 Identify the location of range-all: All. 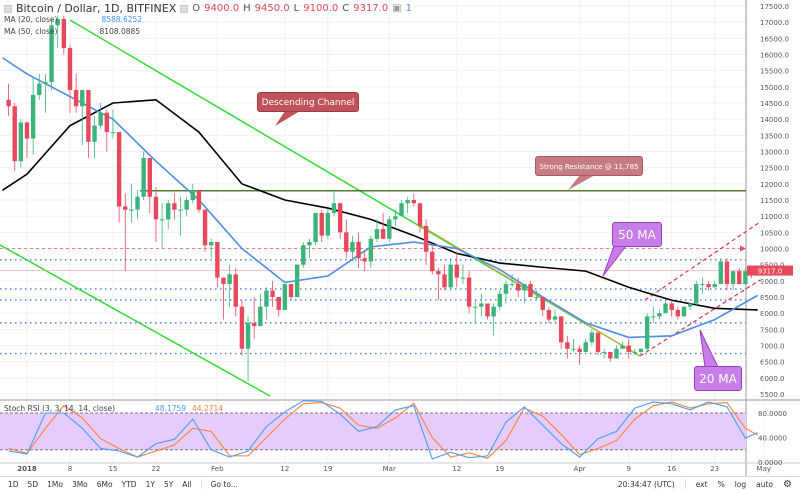
(187, 484).